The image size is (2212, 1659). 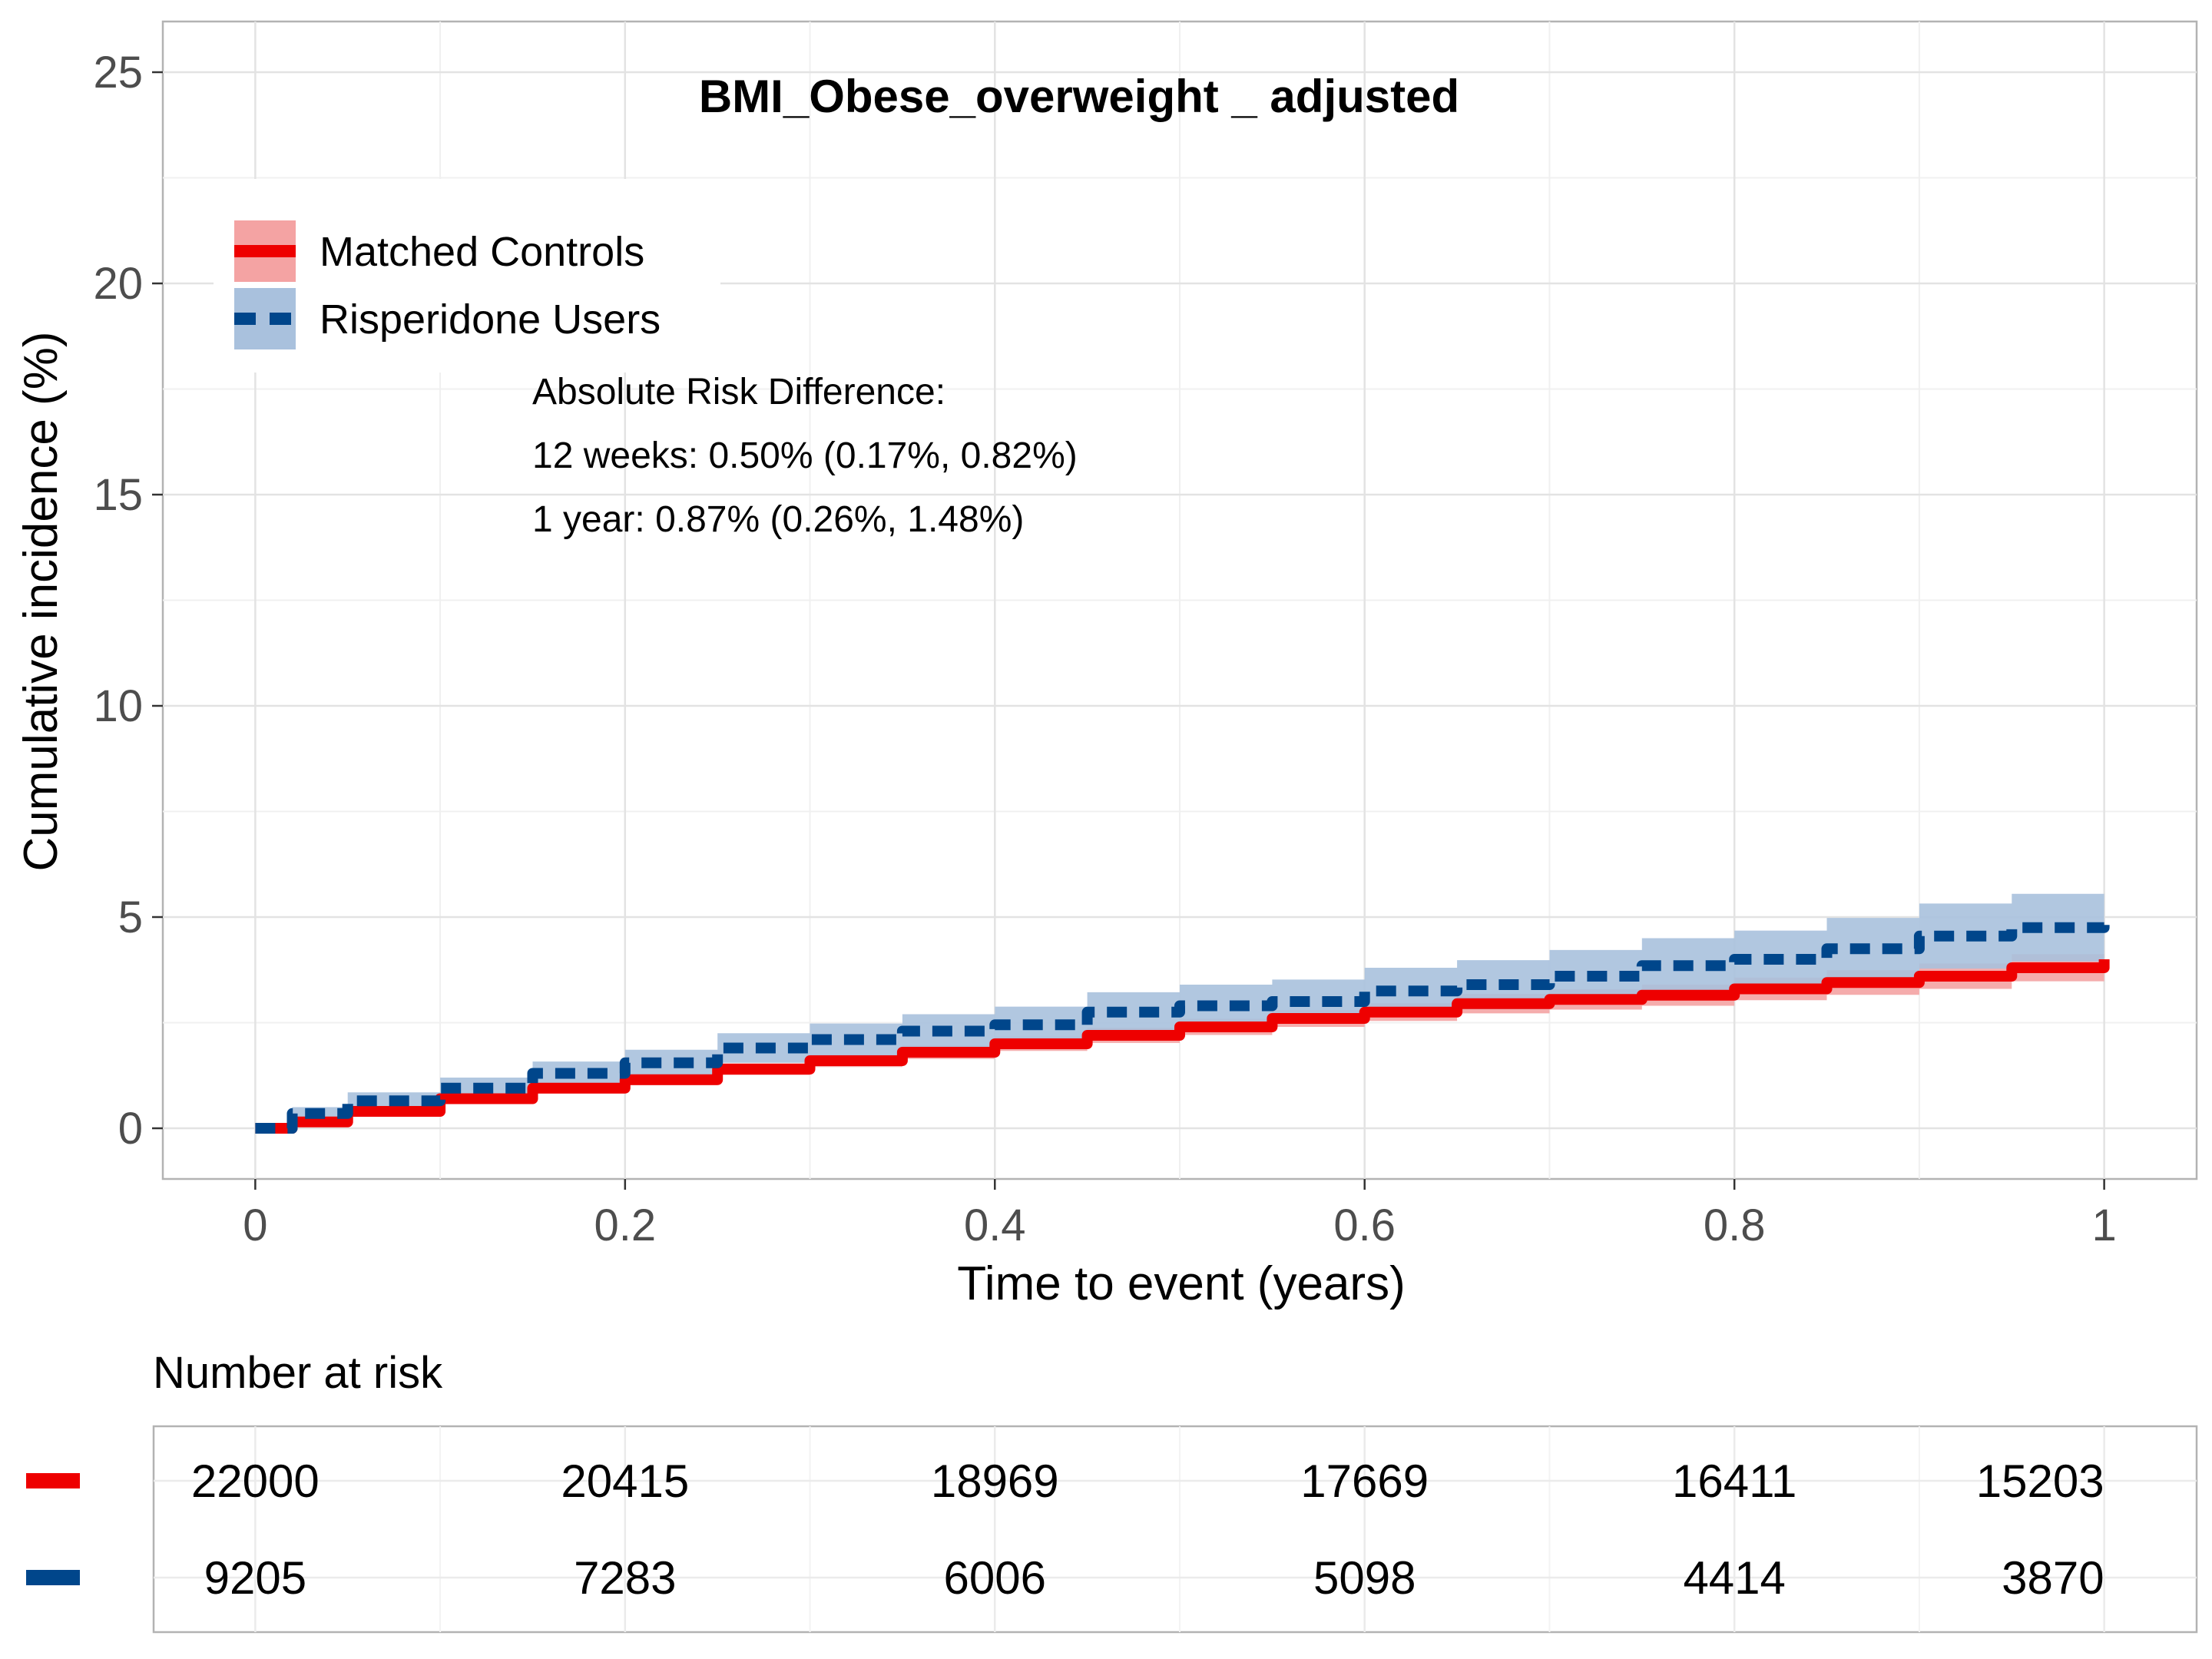 I want to click on x-tick-label: 0.2, so click(x=625, y=1225).